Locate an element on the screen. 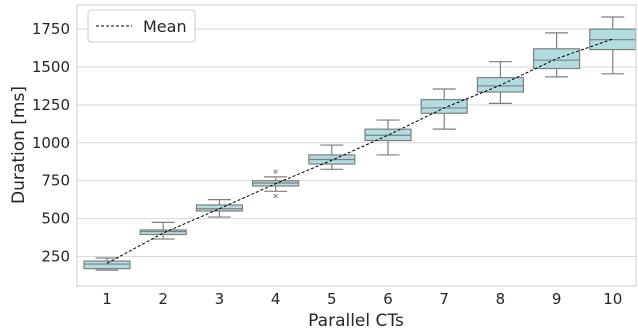 Image resolution: width=638 pixels, height=334 pixels. y-tick-label: 1250 is located at coordinates (51, 105).